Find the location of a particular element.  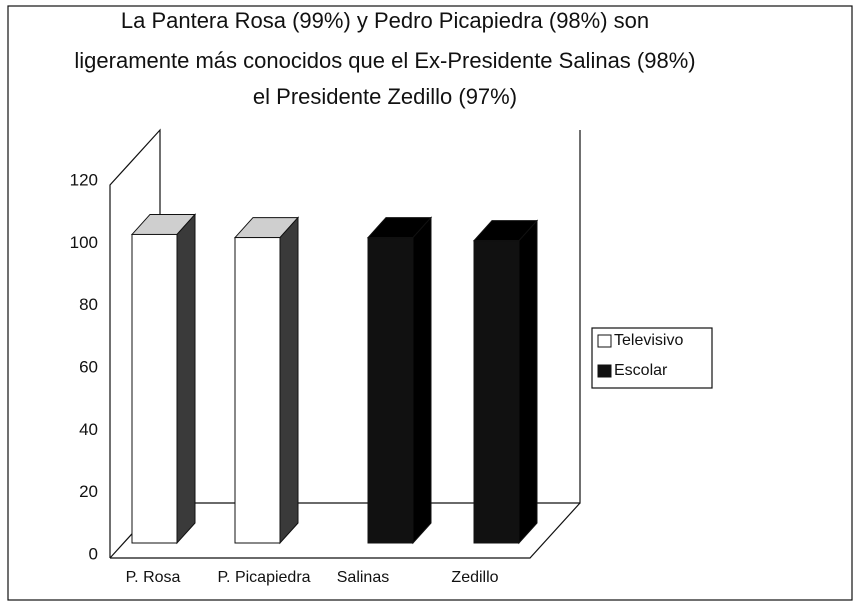

y-tick-label: 20 is located at coordinates (88, 491).